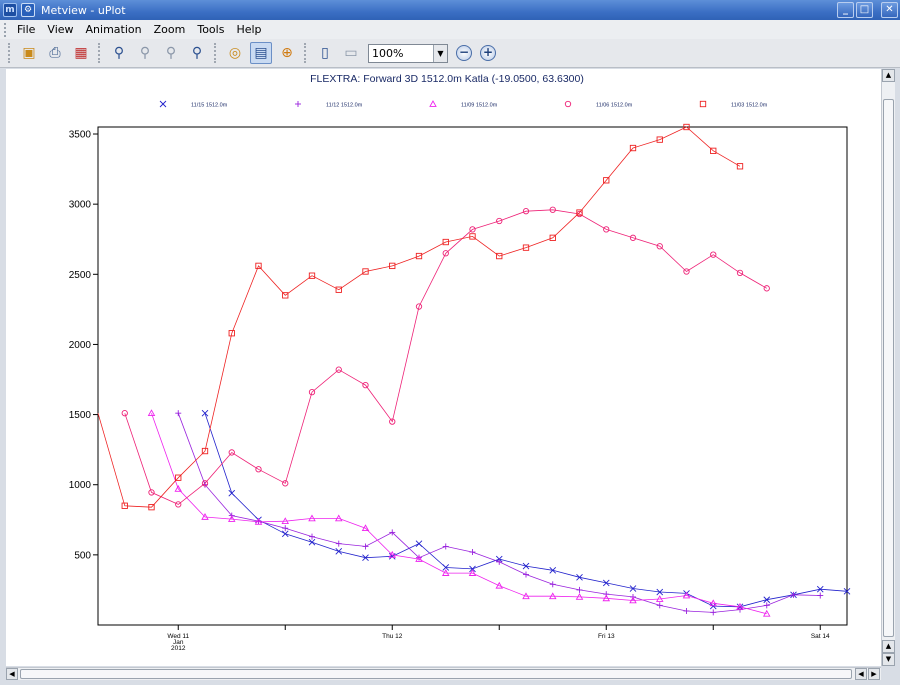 This screenshot has width=900, height=685. I want to click on toolbar-separator, so click(100, 53).